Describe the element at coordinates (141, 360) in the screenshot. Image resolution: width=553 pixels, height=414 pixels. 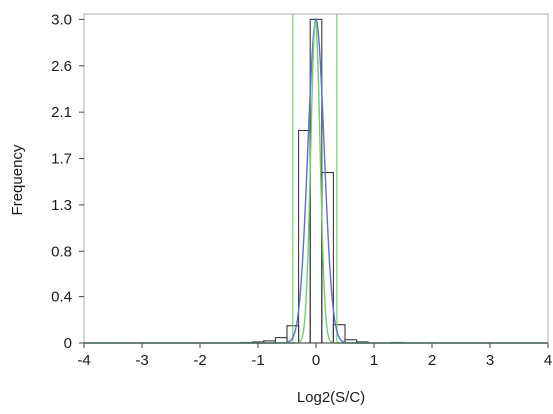
I see `x-tick-label-1: -3` at that location.